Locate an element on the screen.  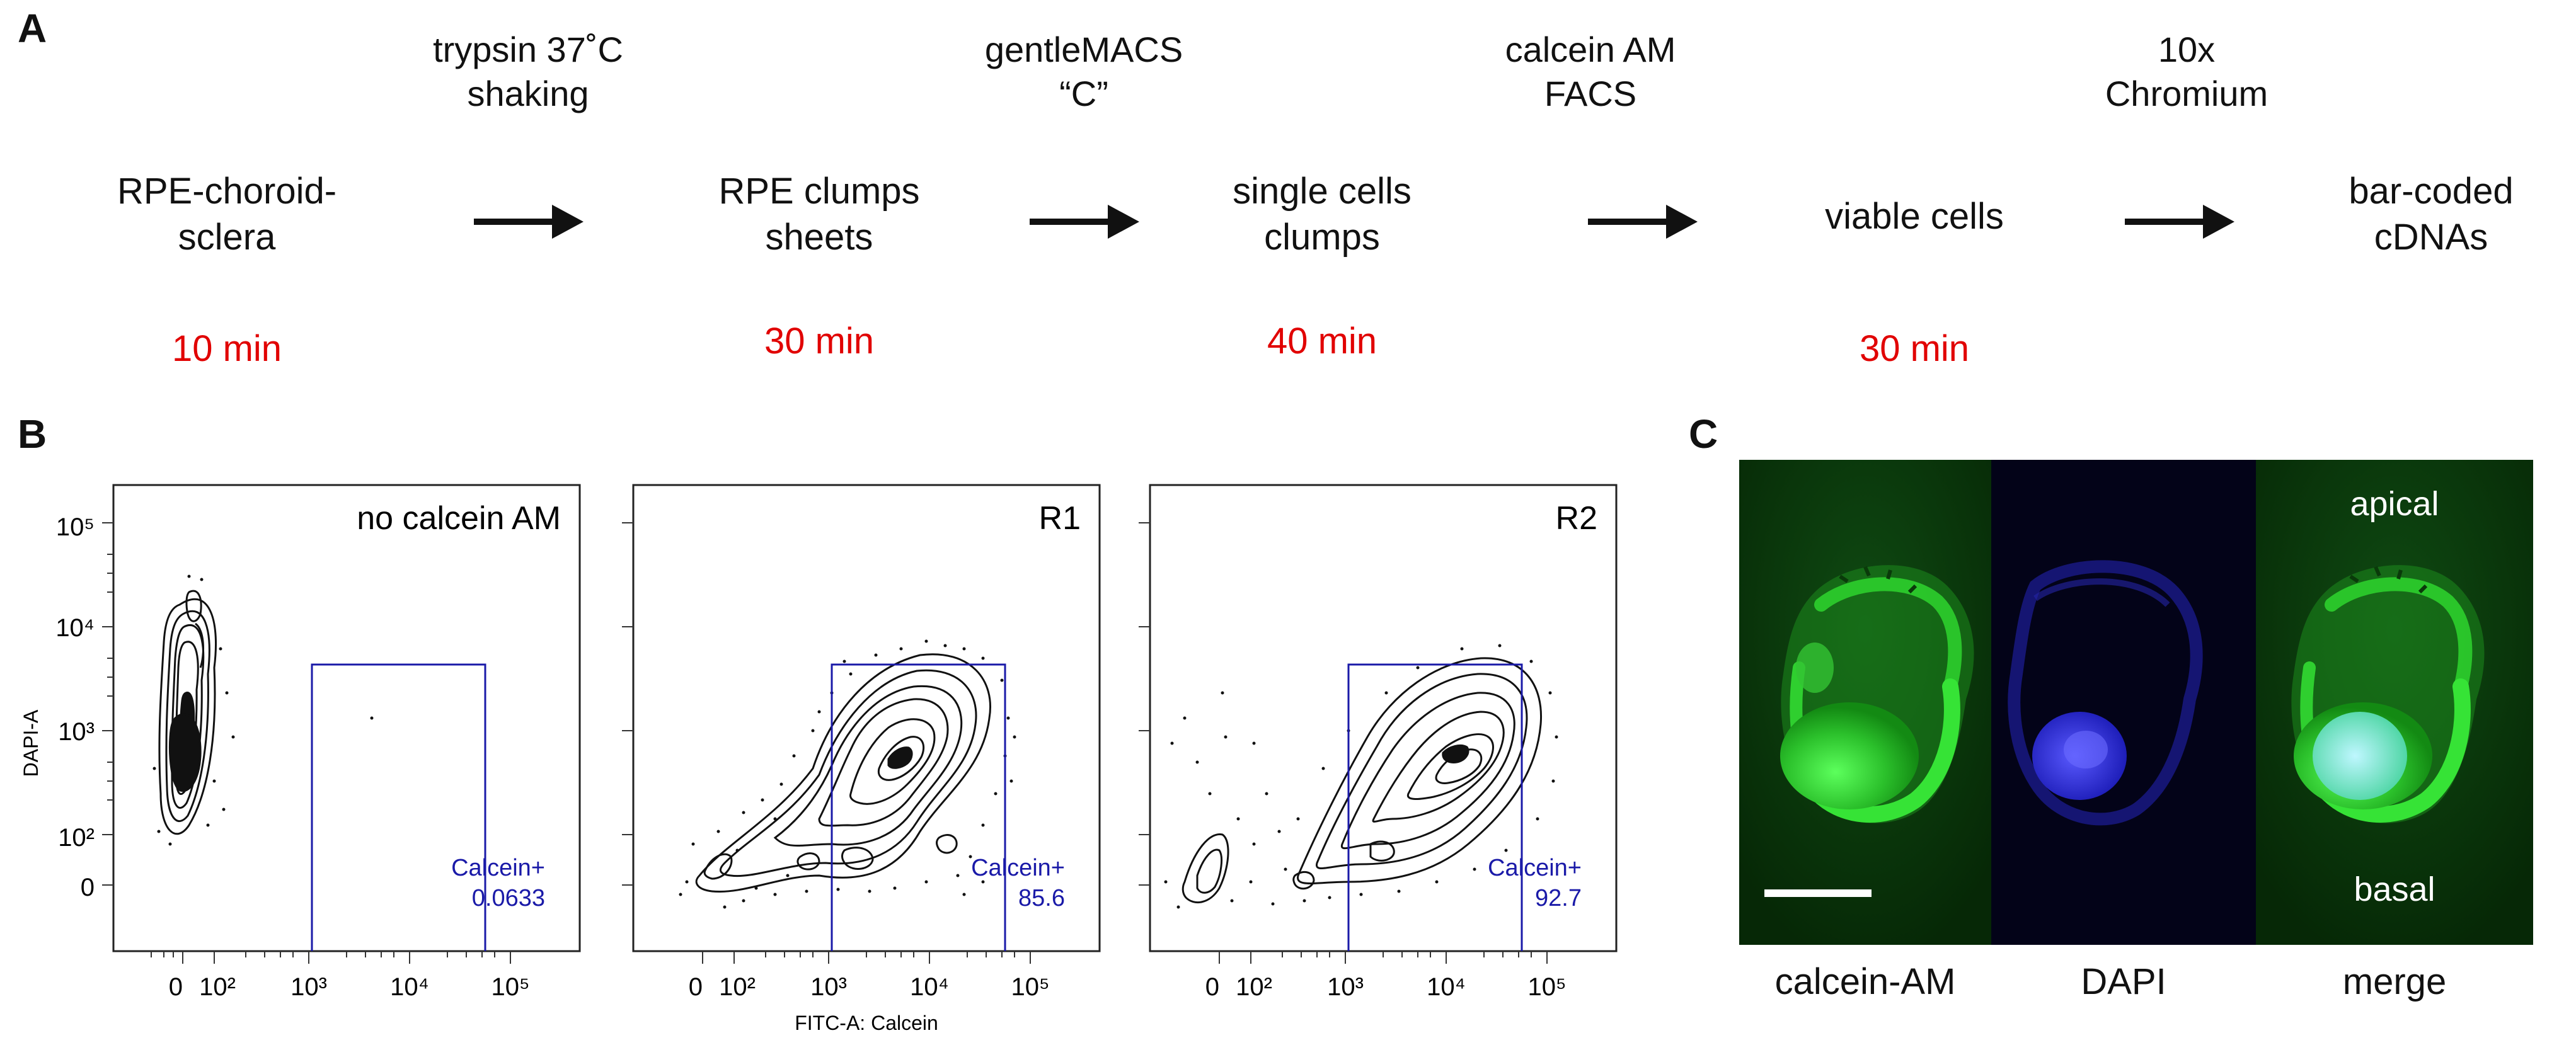
transition-line1: trypsin 37˚C is located at coordinates (528, 50).